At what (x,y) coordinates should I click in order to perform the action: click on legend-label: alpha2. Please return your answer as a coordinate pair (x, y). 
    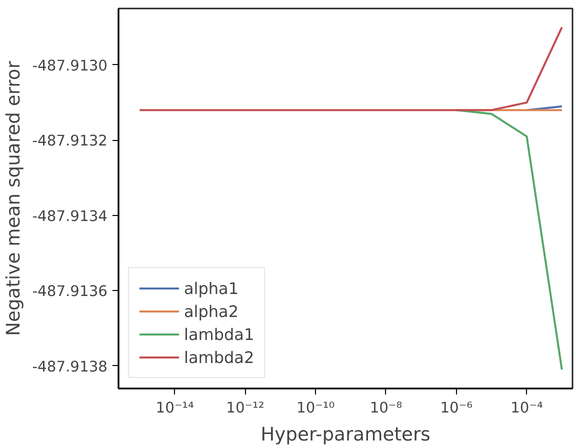
    Looking at the image, I should click on (211, 311).